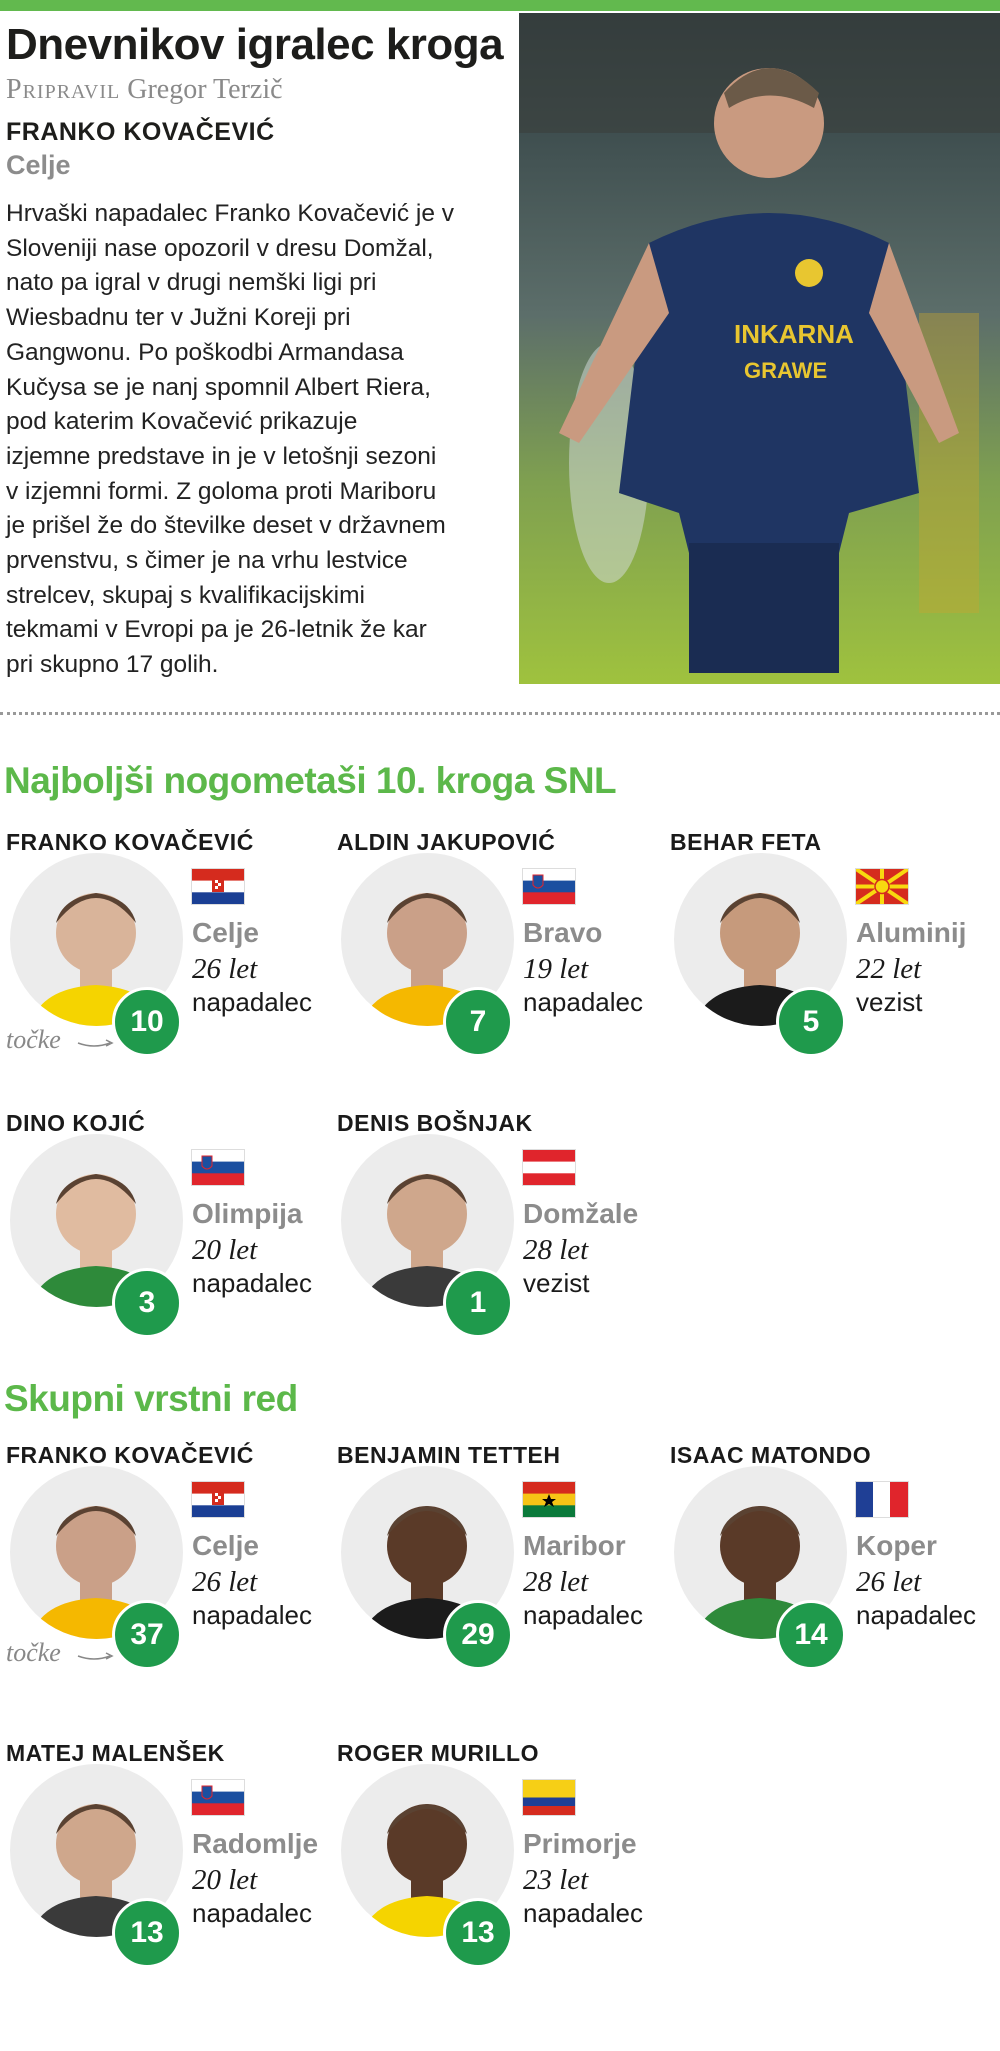 This screenshot has height=2051, width=1000. What do you see at coordinates (218, 387) in the screenshot?
I see `article-line: Kučysa se je nanj spomnil Albert Riera,` at bounding box center [218, 387].